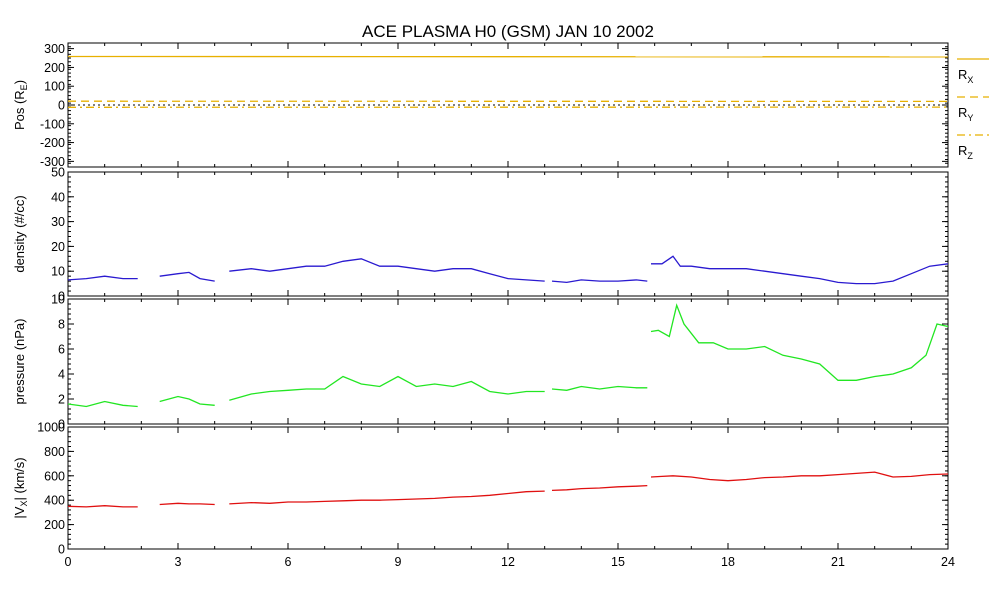 This screenshot has height=600, width=993. What do you see at coordinates (54, 452) in the screenshot?
I see `y-tick-label: 800` at bounding box center [54, 452].